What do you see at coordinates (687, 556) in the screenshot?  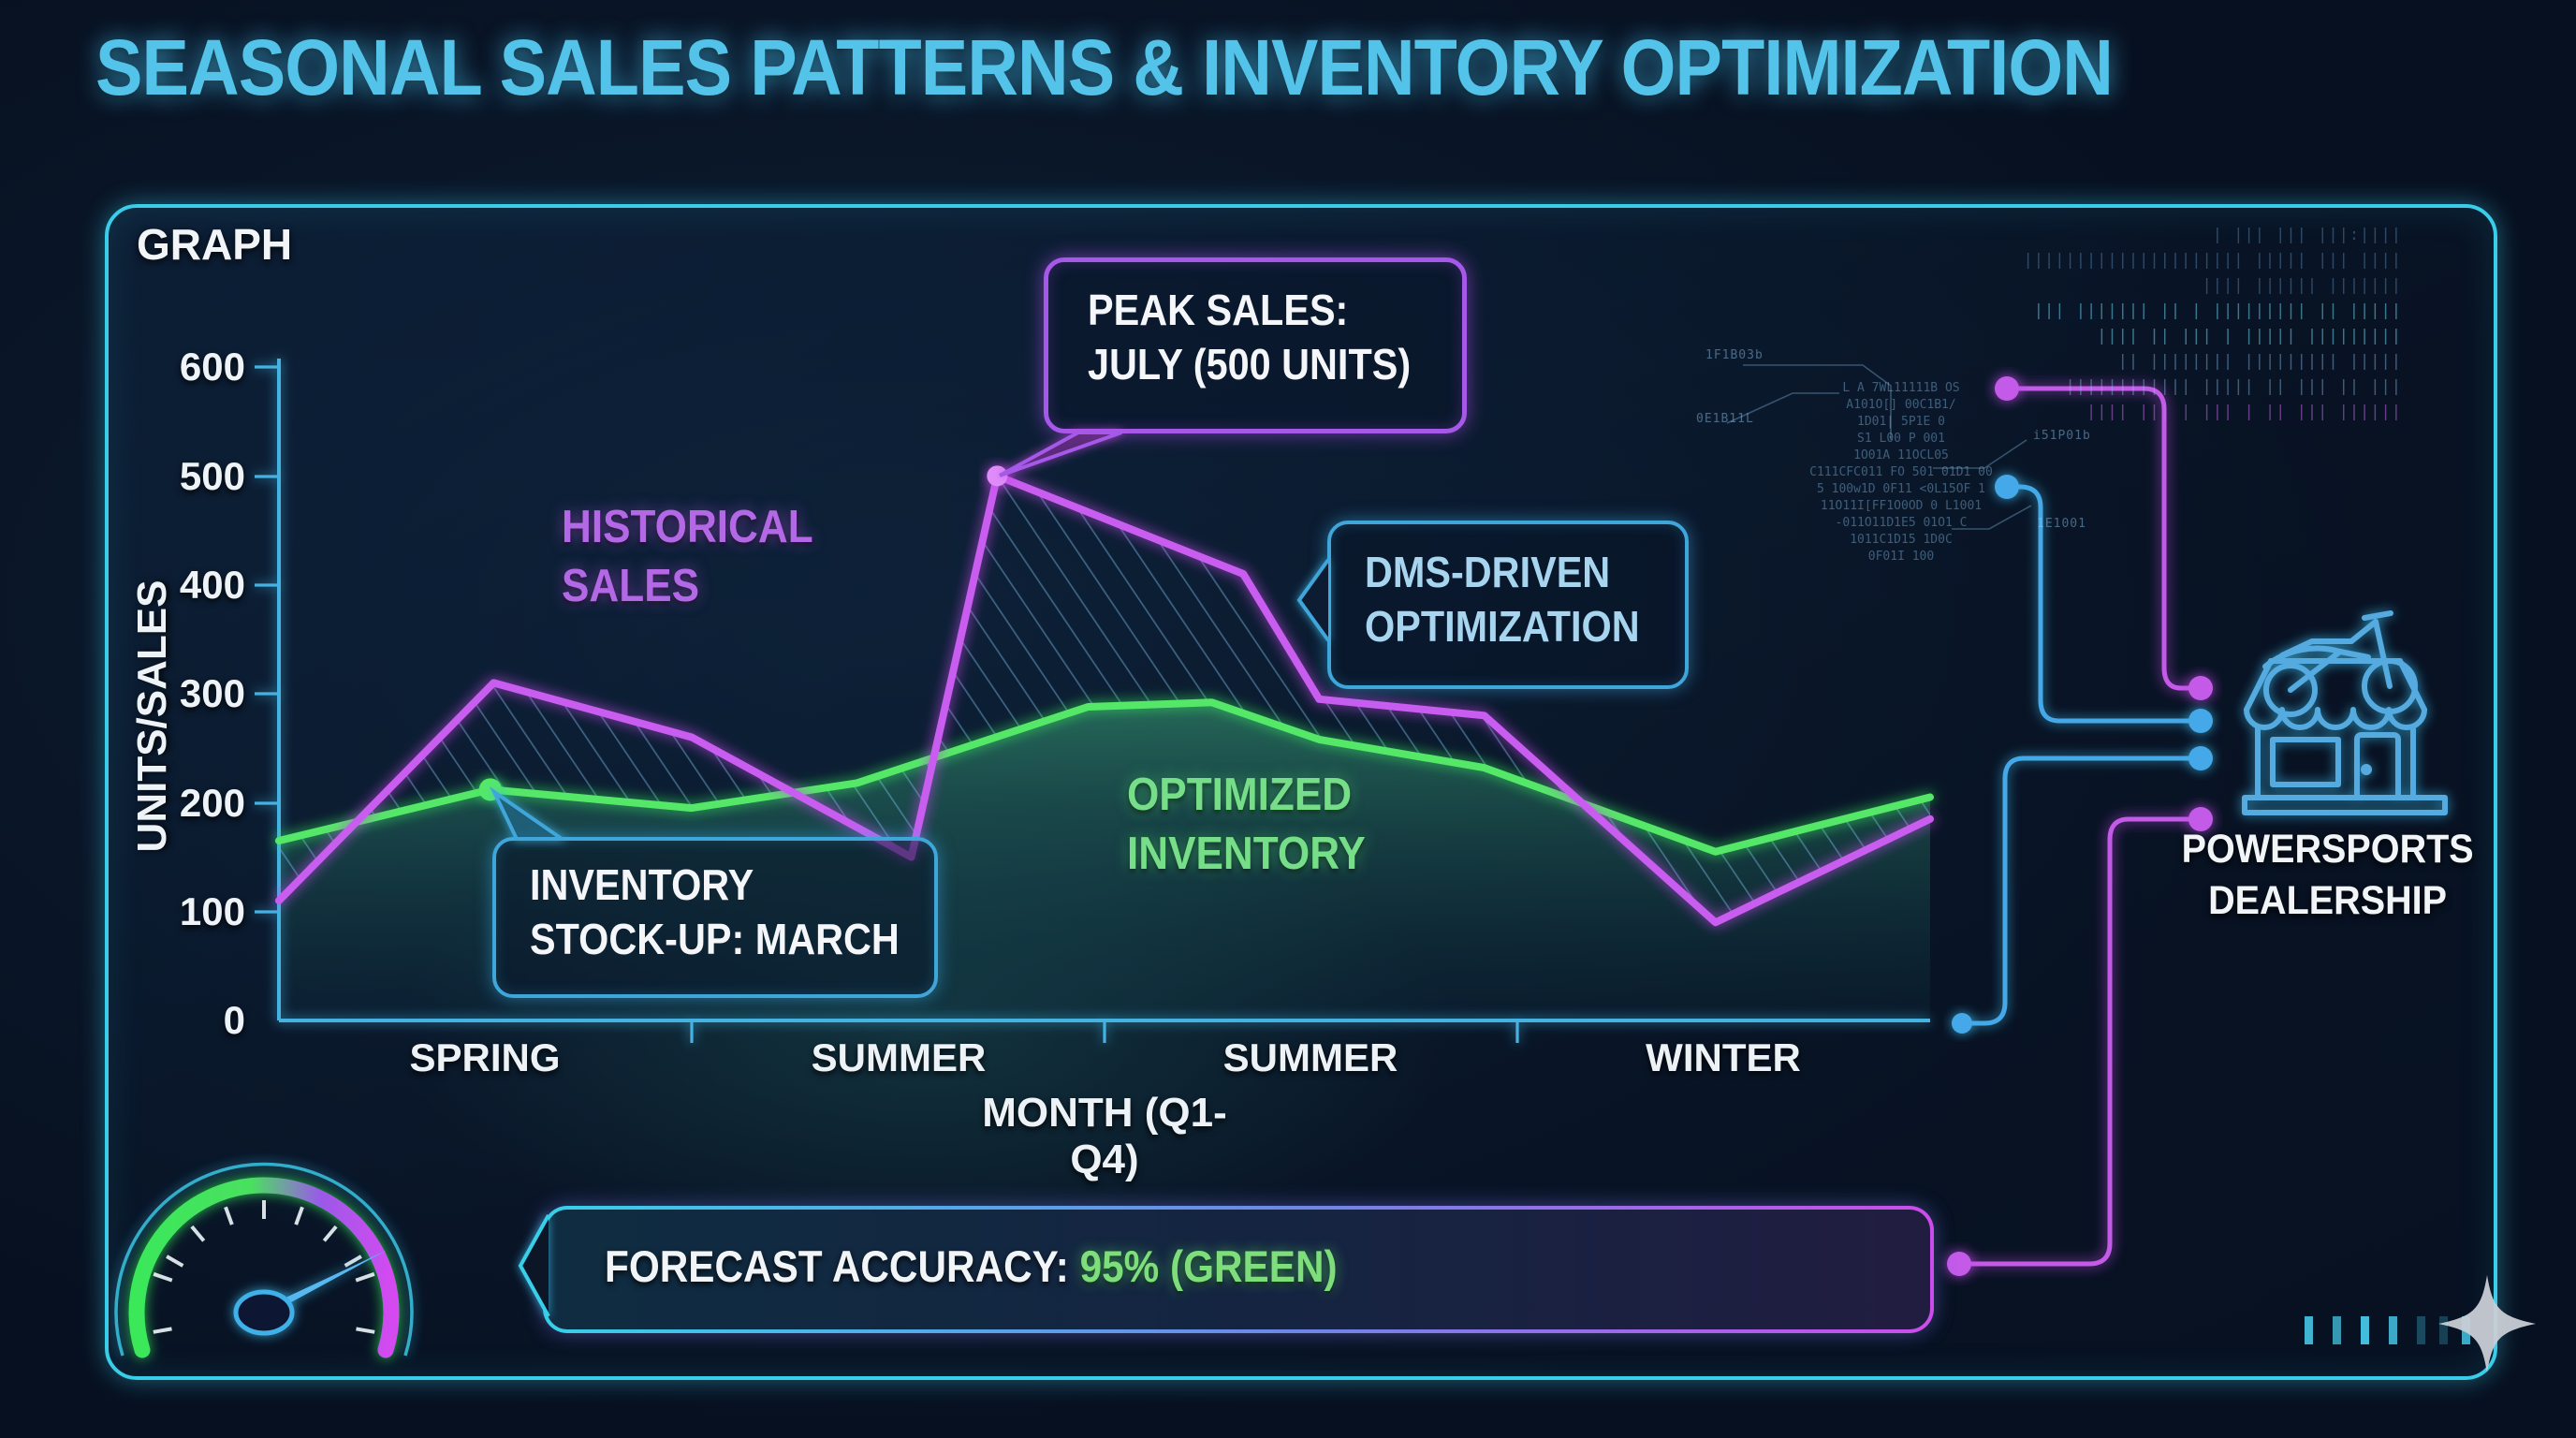 I see `historical-sales-label: HISTORICAL SALES` at bounding box center [687, 556].